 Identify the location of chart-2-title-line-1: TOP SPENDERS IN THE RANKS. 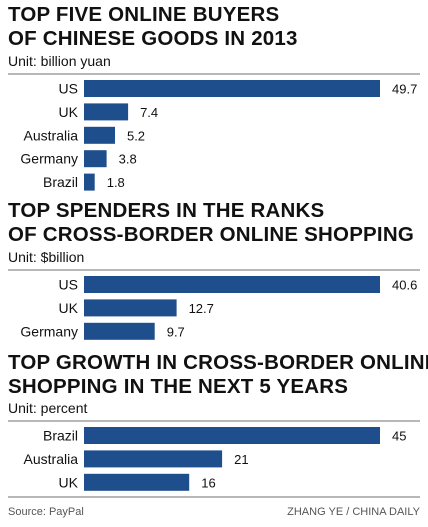
(166, 210).